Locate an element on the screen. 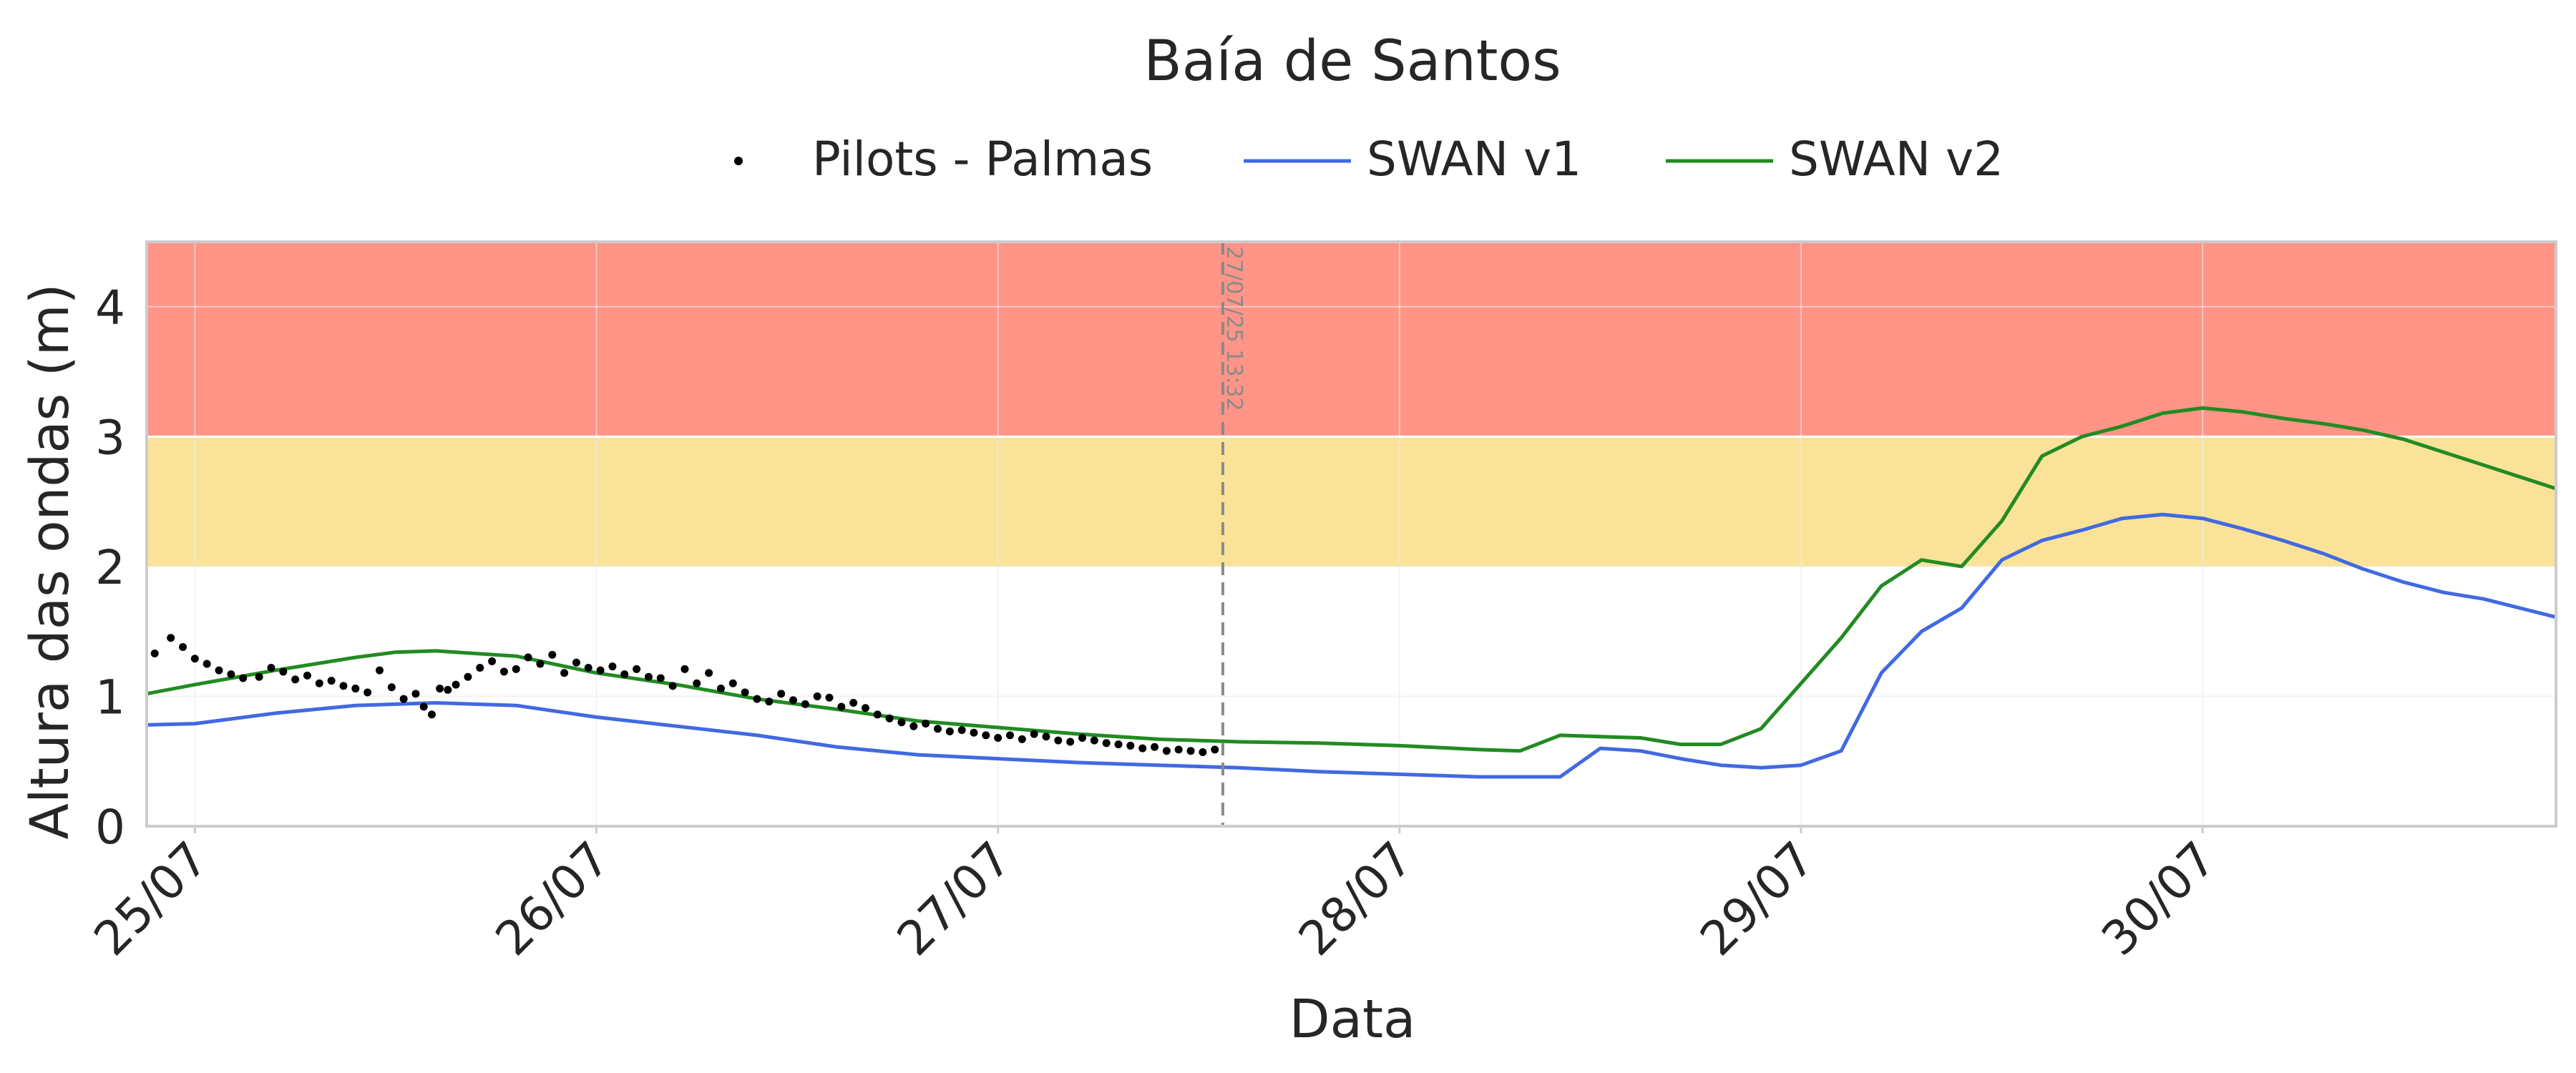  x-axis-label: Data is located at coordinates (1352, 1020).